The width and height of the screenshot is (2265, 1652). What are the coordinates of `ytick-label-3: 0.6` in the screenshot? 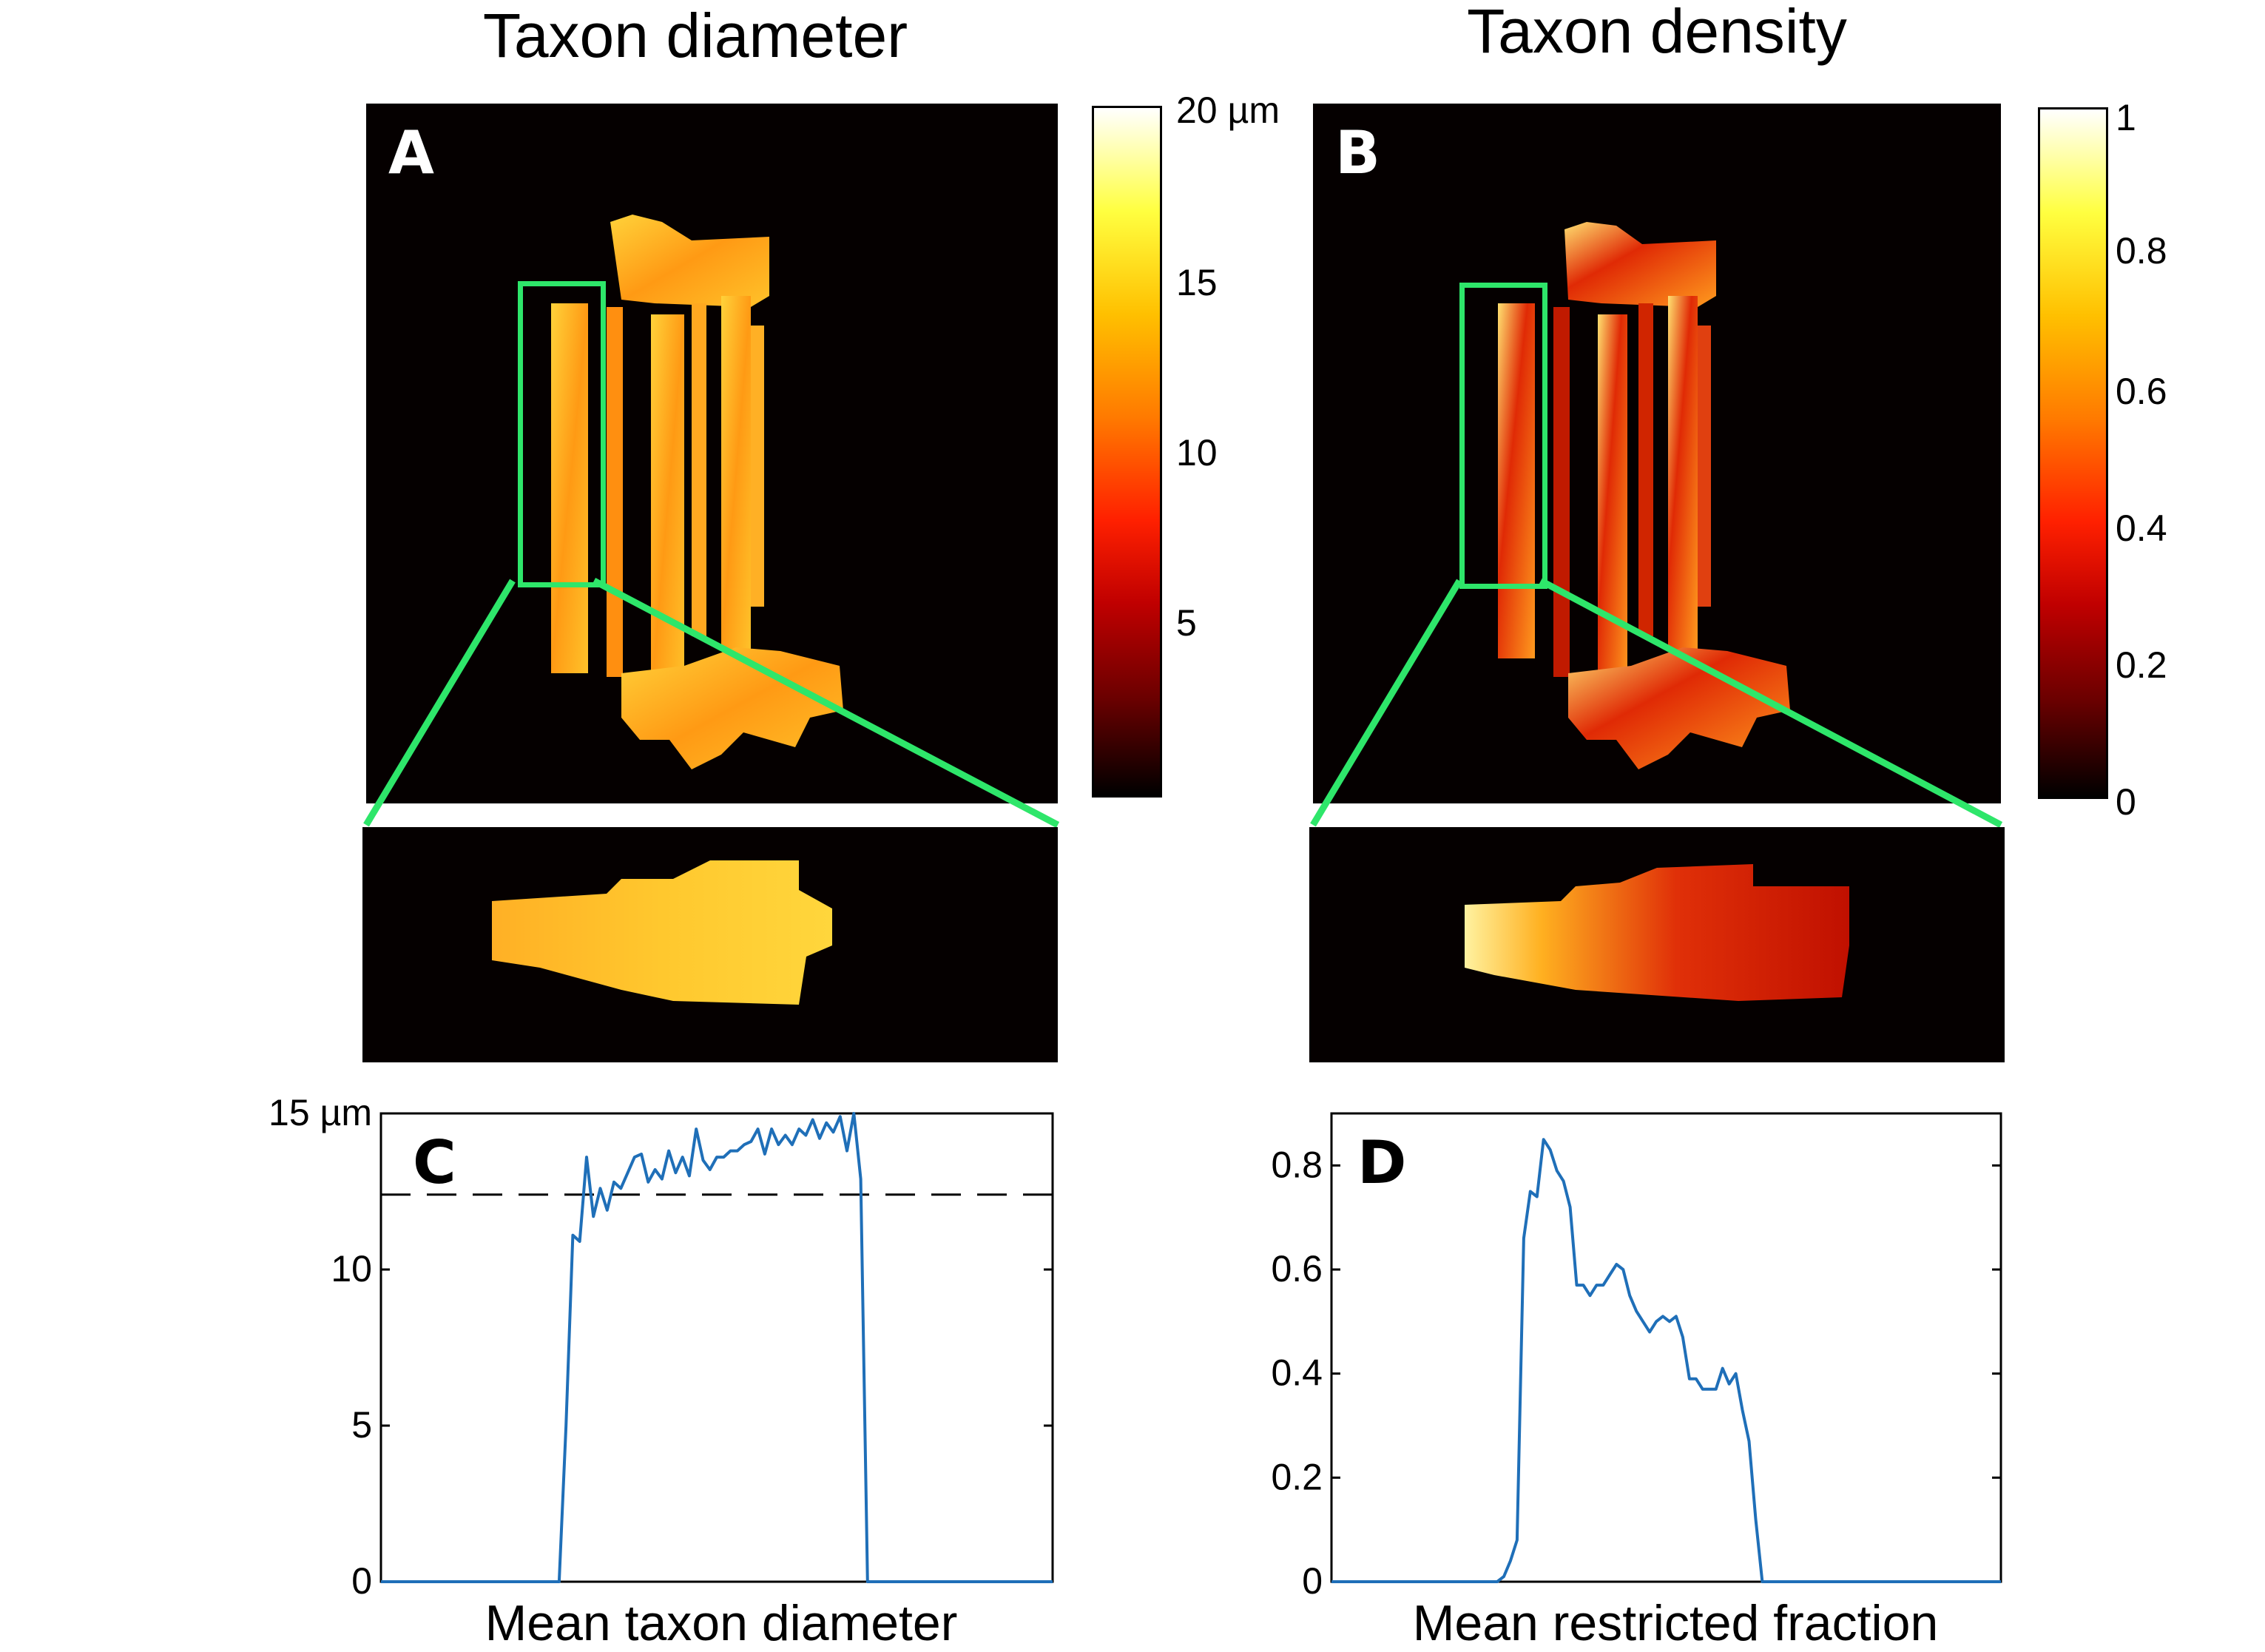 It's located at (1297, 1268).